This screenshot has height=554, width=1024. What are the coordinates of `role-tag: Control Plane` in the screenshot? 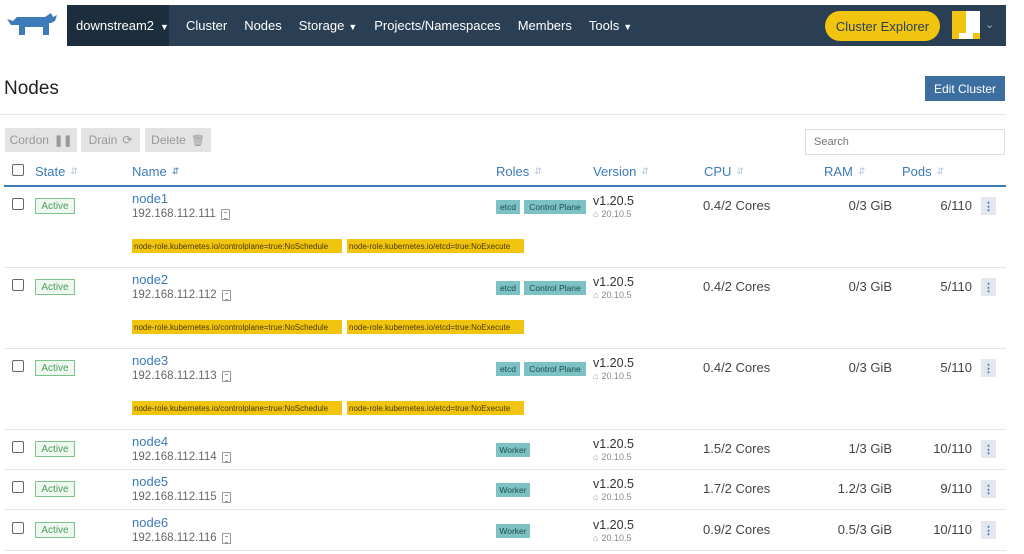 It's located at (555, 207).